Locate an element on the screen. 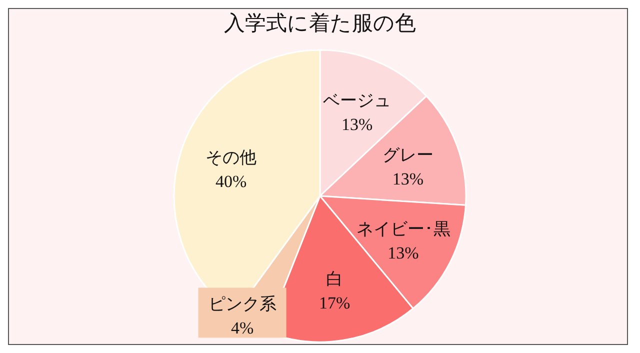 The height and width of the screenshot is (353, 640). slice-label: ピンク系 is located at coordinates (242, 304).